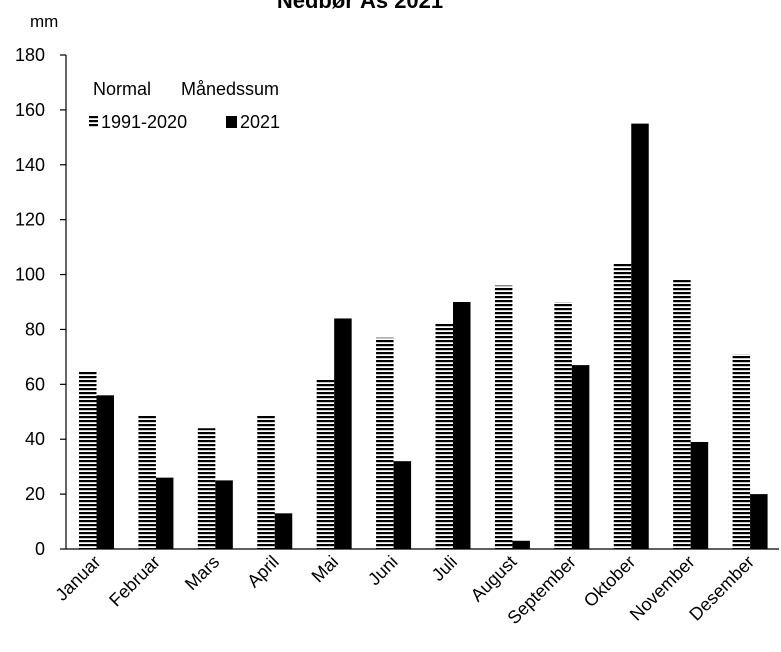 This screenshot has height=652, width=781. What do you see at coordinates (640, 336) in the screenshot?
I see `bar-2021-oktober` at bounding box center [640, 336].